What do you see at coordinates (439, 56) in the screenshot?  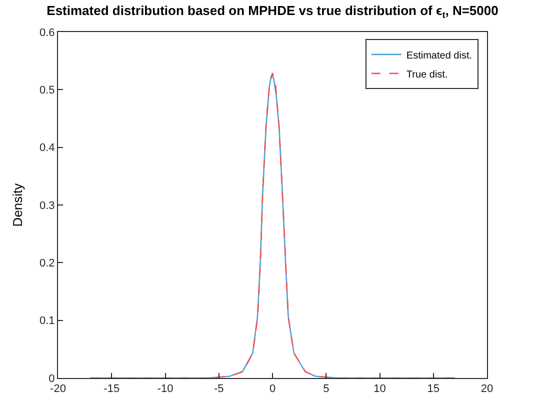 I see `legend-label: Estimated dist.` at bounding box center [439, 56].